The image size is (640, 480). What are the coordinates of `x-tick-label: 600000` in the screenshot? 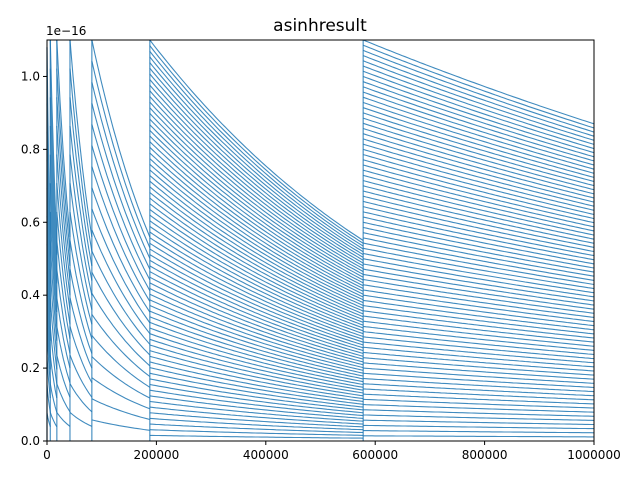 It's located at (375, 455).